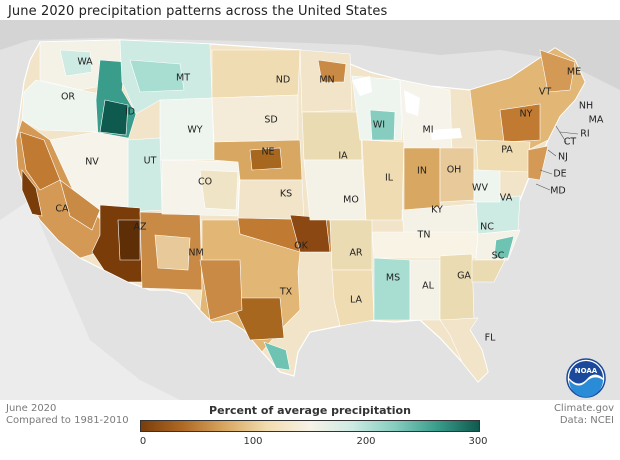 The height and width of the screenshot is (460, 620). What do you see at coordinates (487, 227) in the screenshot?
I see `state-label: NC` at bounding box center [487, 227].